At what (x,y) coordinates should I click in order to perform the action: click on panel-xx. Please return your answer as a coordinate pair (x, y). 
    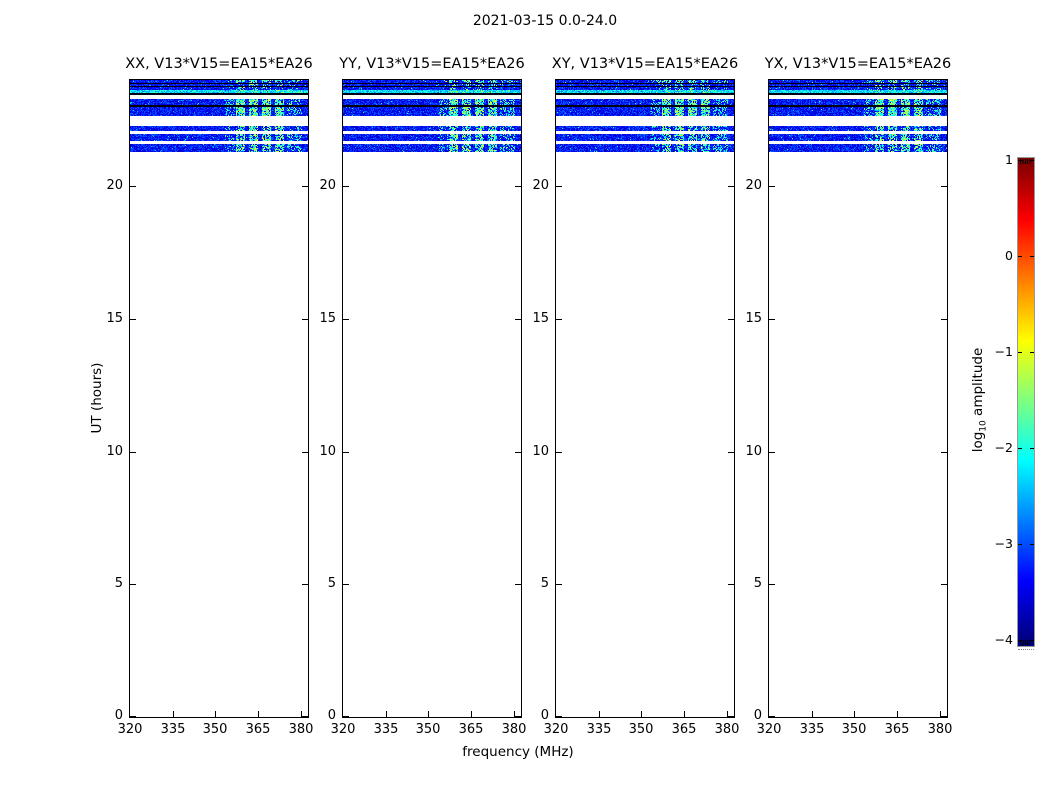
    Looking at the image, I should click on (219, 398).